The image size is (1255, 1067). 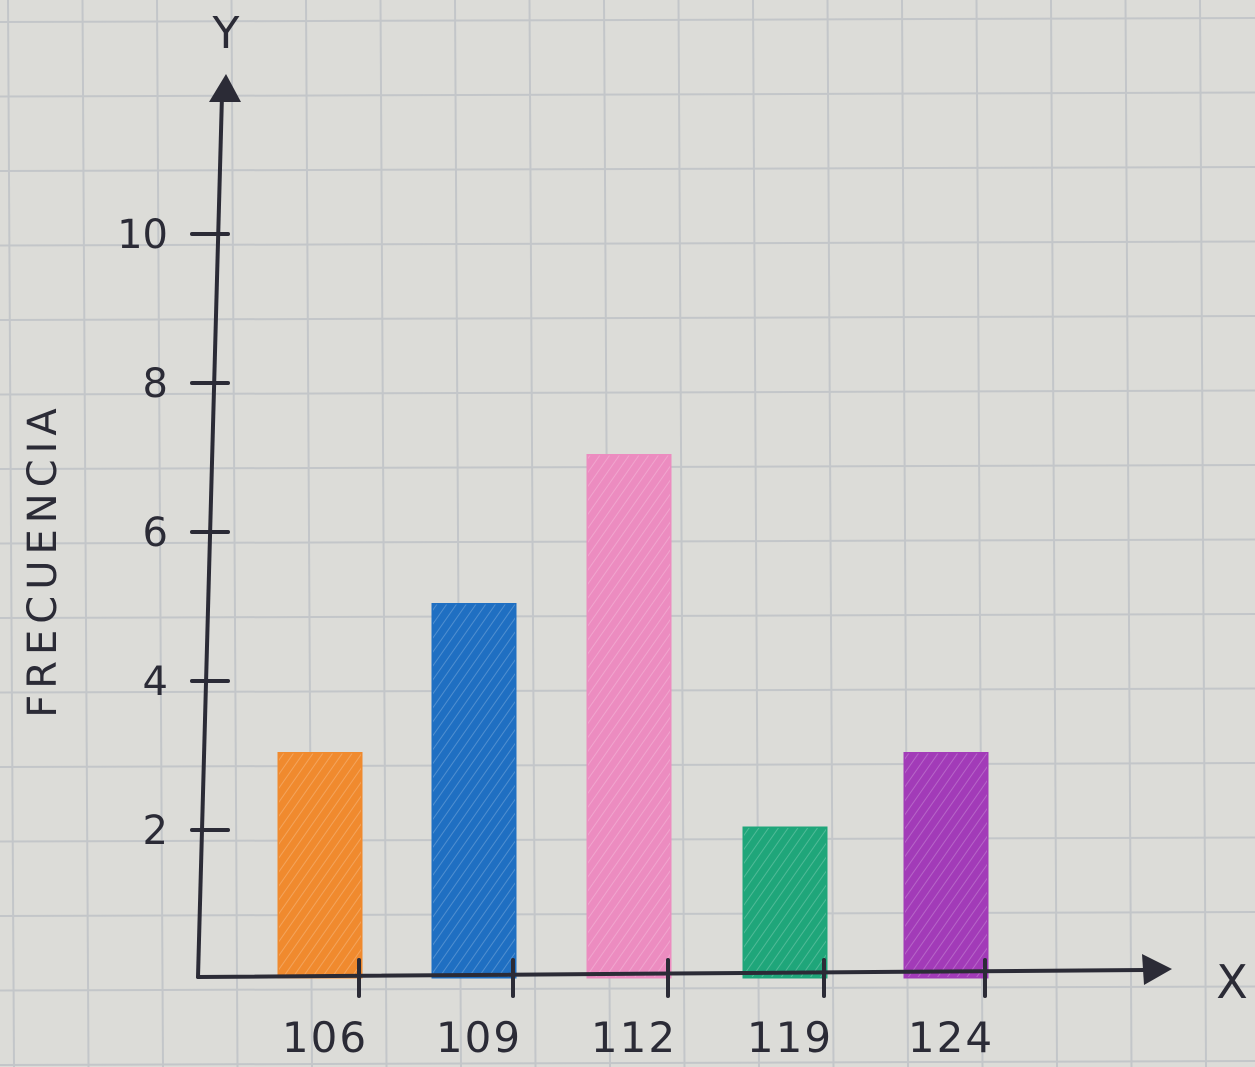 I want to click on x-tick-label: 124, so click(x=951, y=1037).